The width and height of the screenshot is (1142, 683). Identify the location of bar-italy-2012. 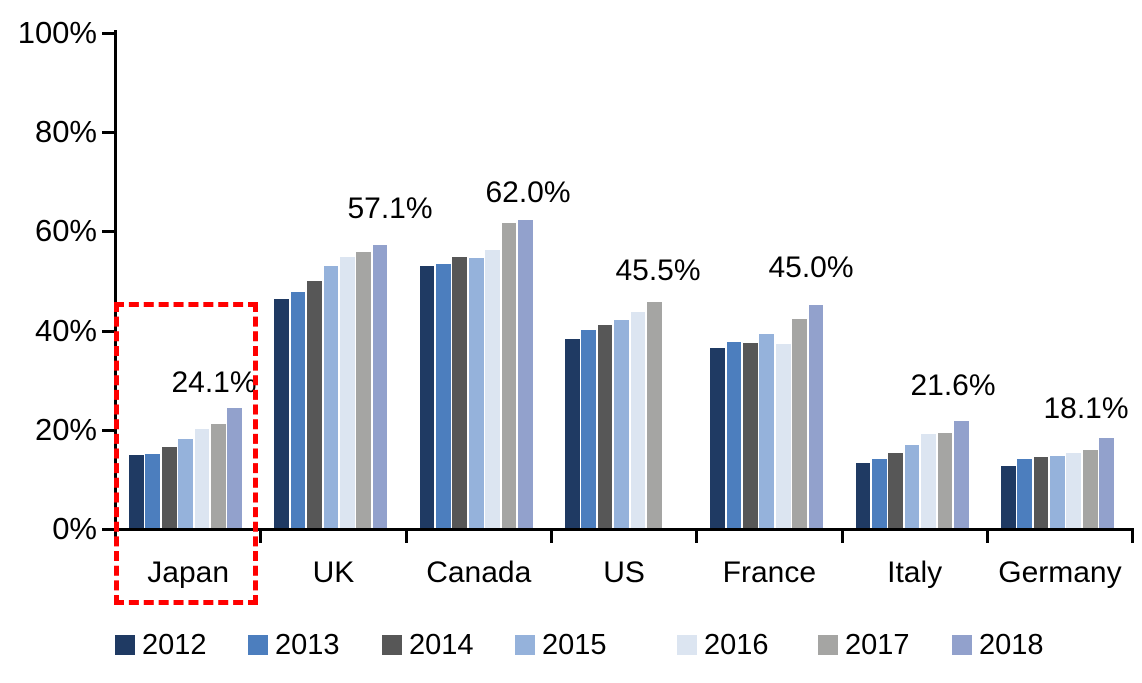
(863, 495).